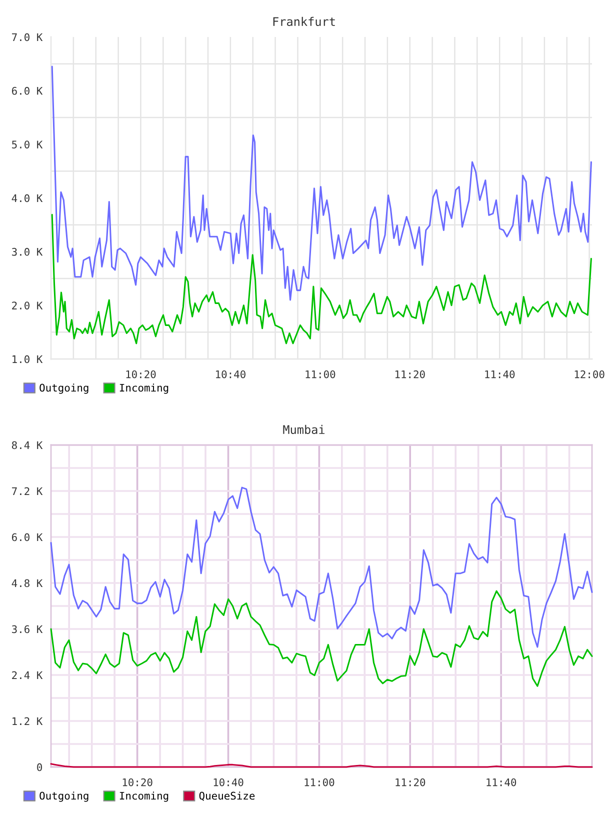  What do you see at coordinates (27, 721) in the screenshot?
I see `y-tick-label: 1.2 K` at bounding box center [27, 721].